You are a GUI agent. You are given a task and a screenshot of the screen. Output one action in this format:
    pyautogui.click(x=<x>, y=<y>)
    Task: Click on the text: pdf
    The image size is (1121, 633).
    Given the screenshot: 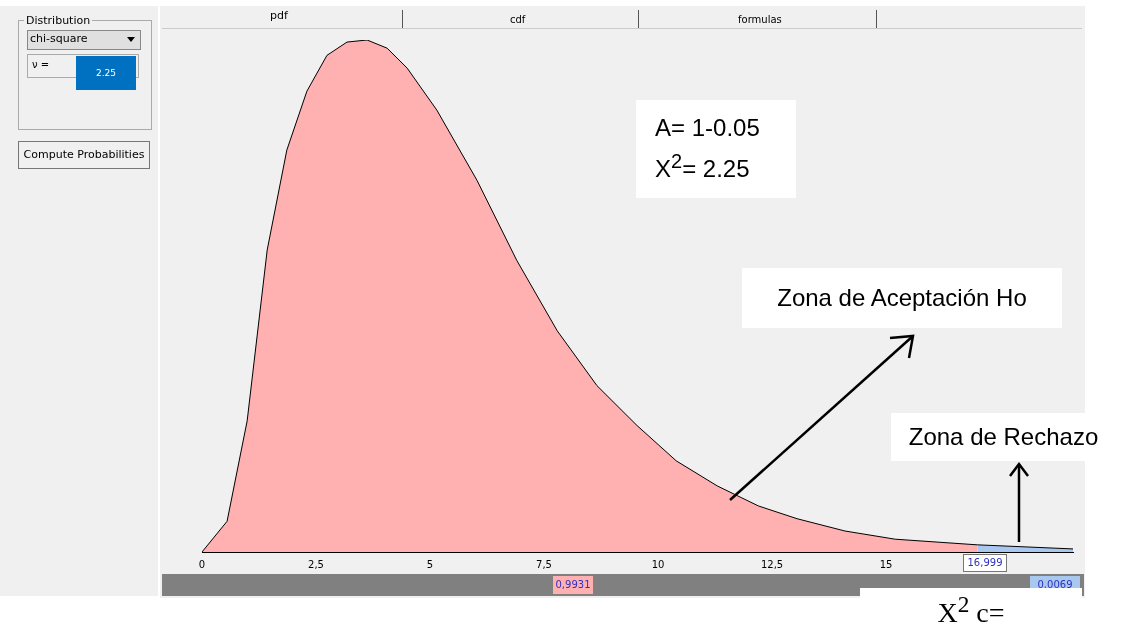 What is the action you would take?
    pyautogui.click(x=279, y=15)
    